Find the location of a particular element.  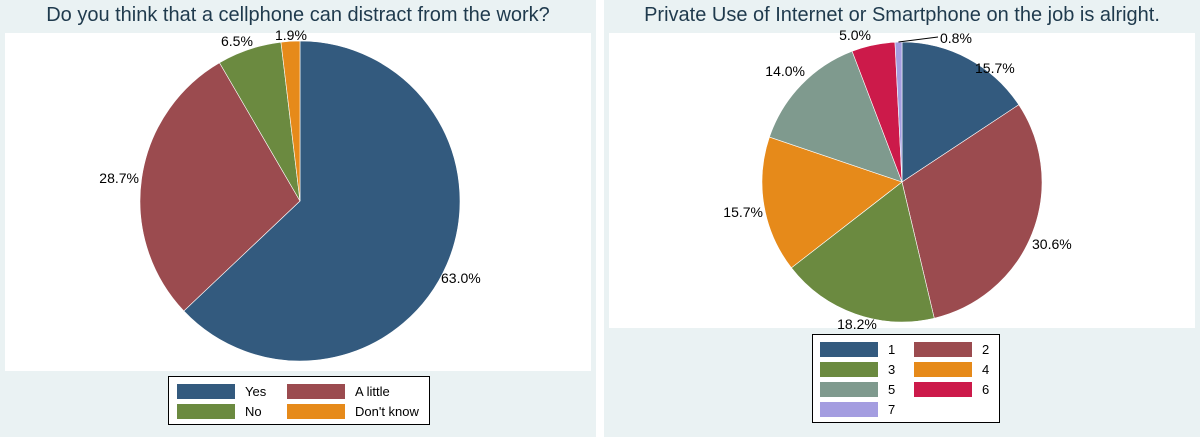

slice-label: 1.9% is located at coordinates (291, 35).